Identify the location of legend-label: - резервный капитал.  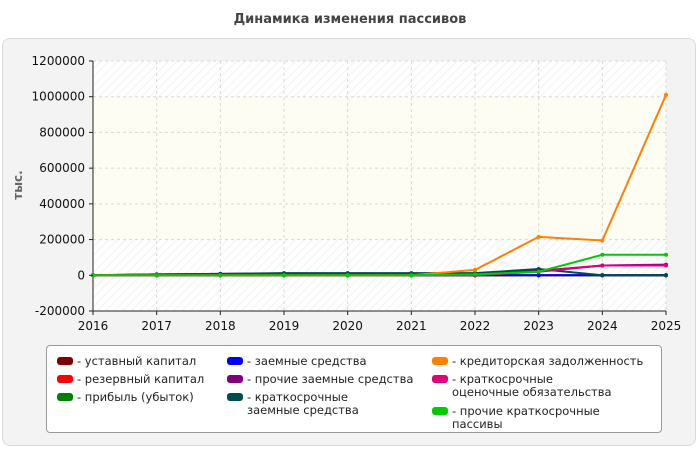
(141, 379).